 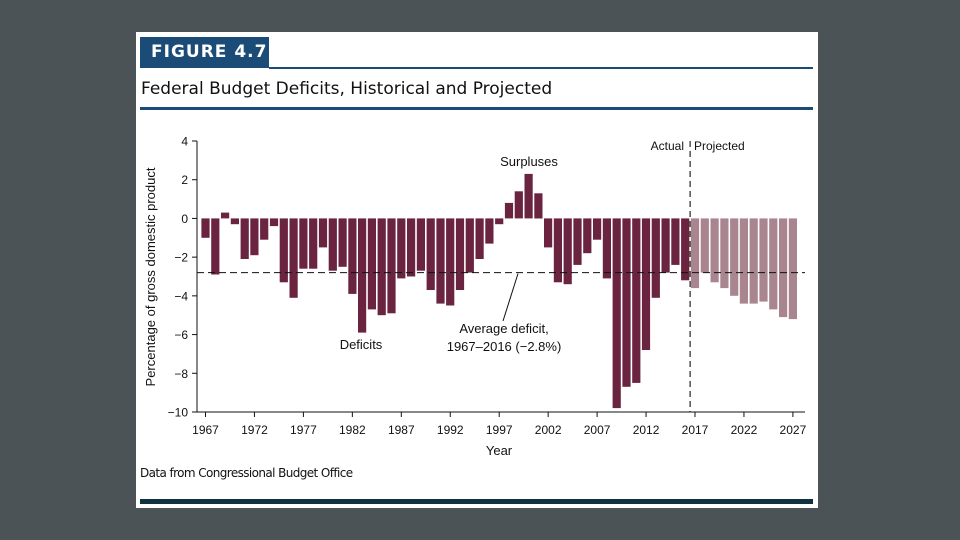 I want to click on bar-actual-2006, so click(x=587, y=236).